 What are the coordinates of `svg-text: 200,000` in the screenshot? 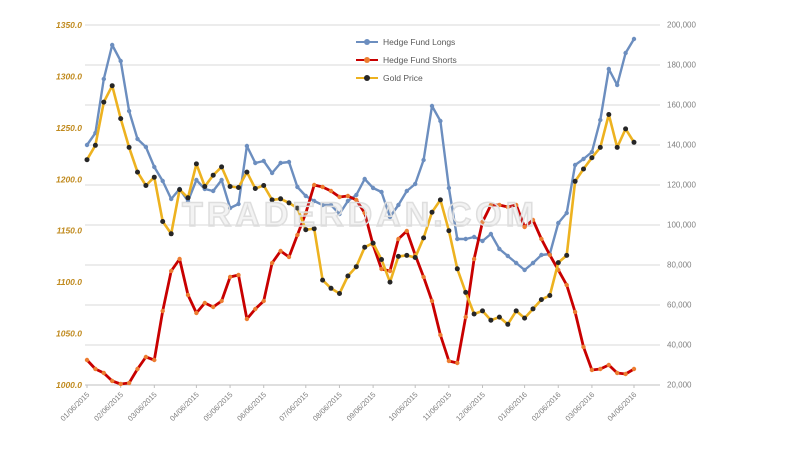 It's located at (681, 25).